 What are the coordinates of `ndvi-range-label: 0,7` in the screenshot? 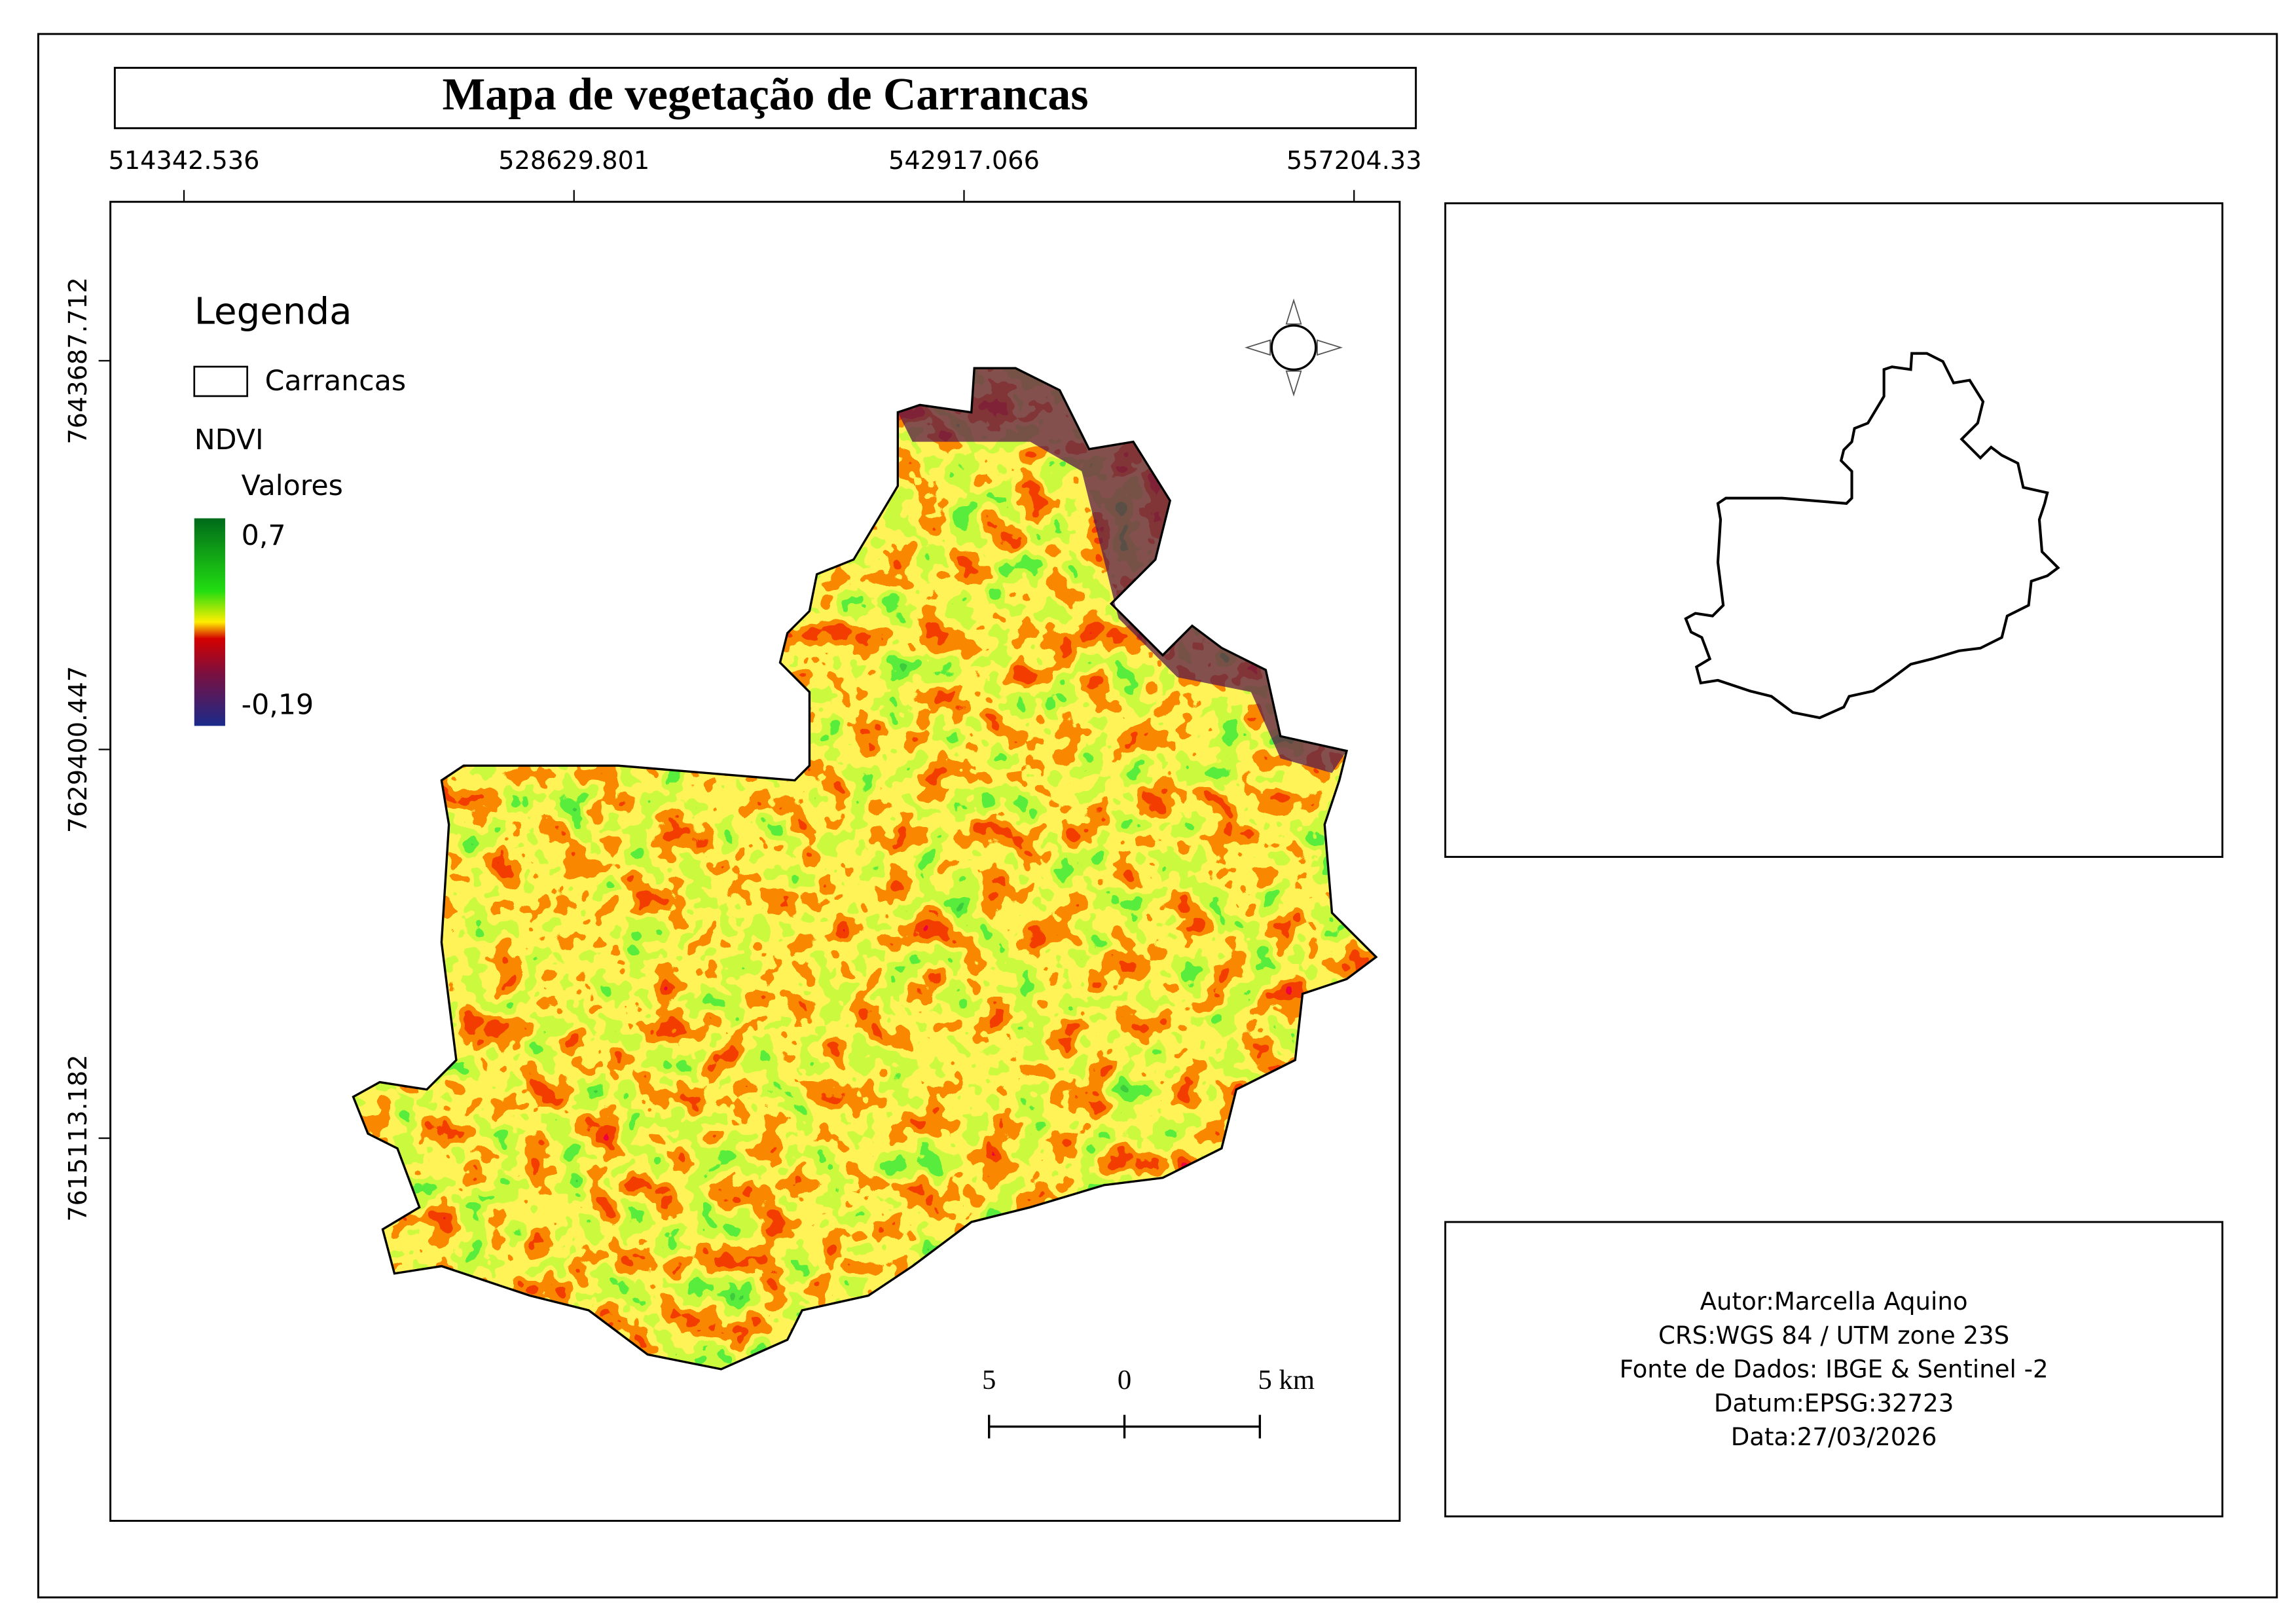 It's located at (264, 535).